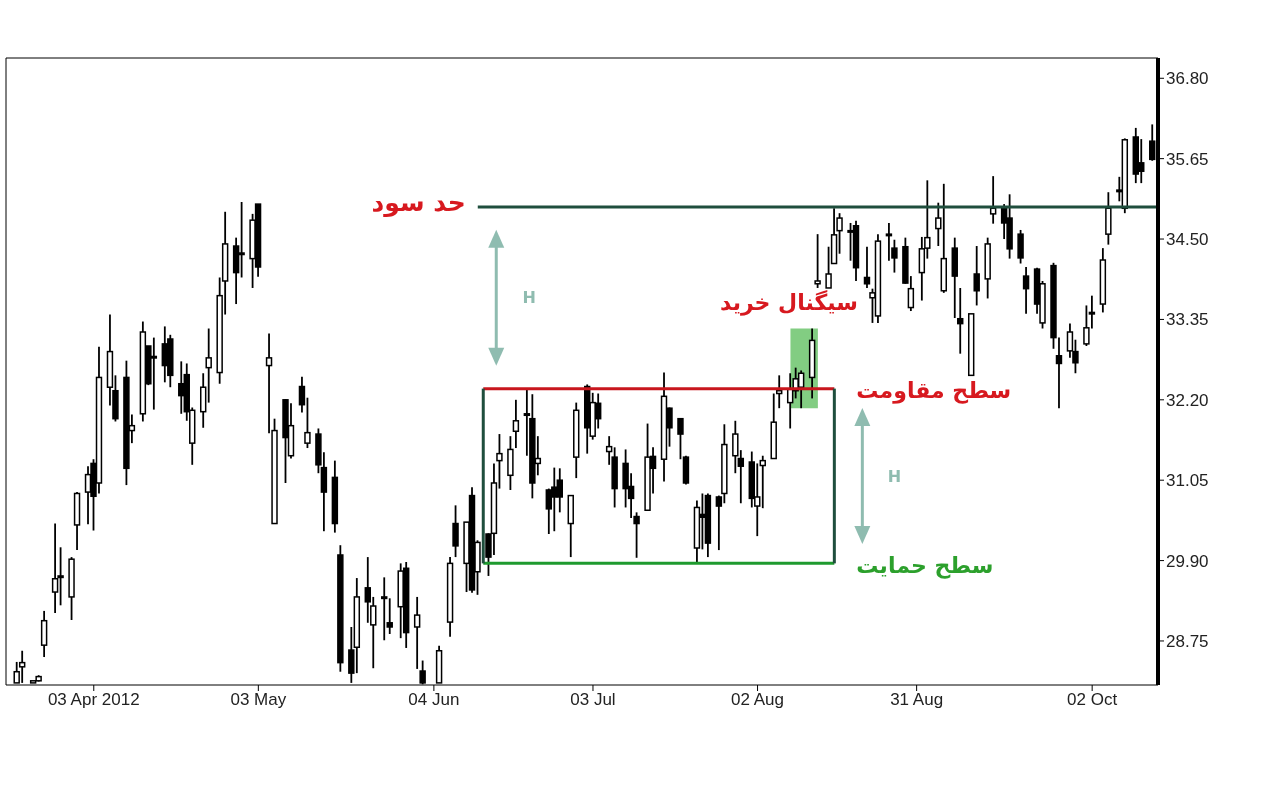 The image size is (1280, 800). What do you see at coordinates (258, 700) in the screenshot?
I see `x-tick-label: 03 May` at bounding box center [258, 700].